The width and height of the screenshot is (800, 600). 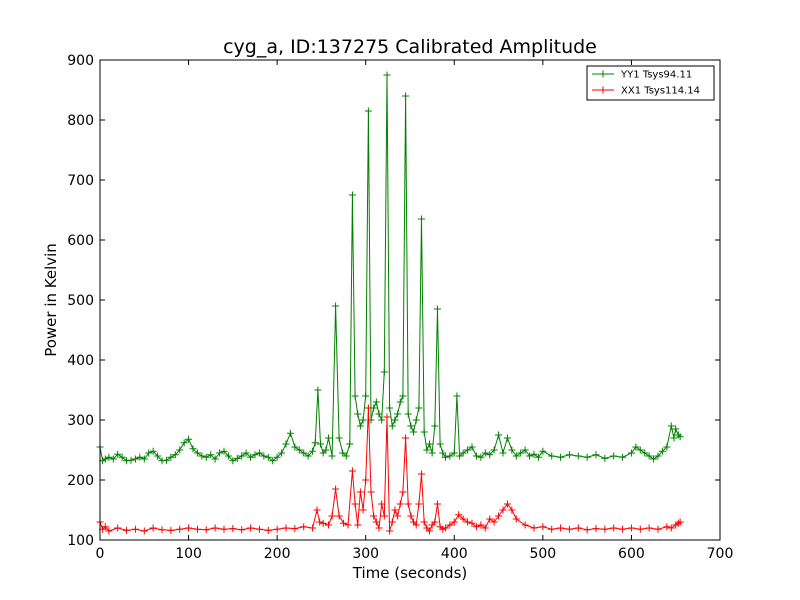 What do you see at coordinates (80, 541) in the screenshot?
I see `y-tick-label: 100` at bounding box center [80, 541].